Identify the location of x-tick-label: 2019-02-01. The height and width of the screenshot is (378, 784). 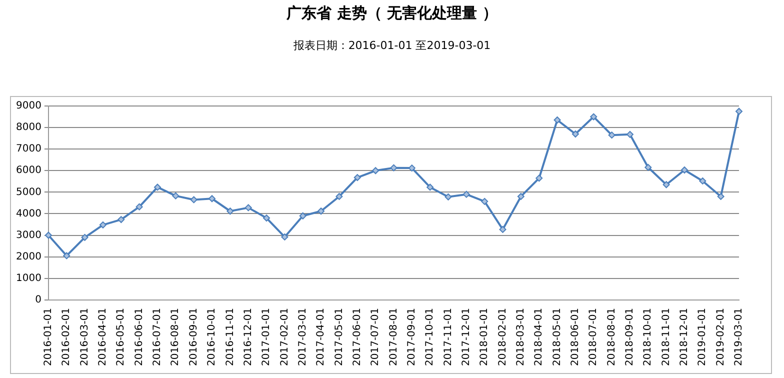
(720, 337).